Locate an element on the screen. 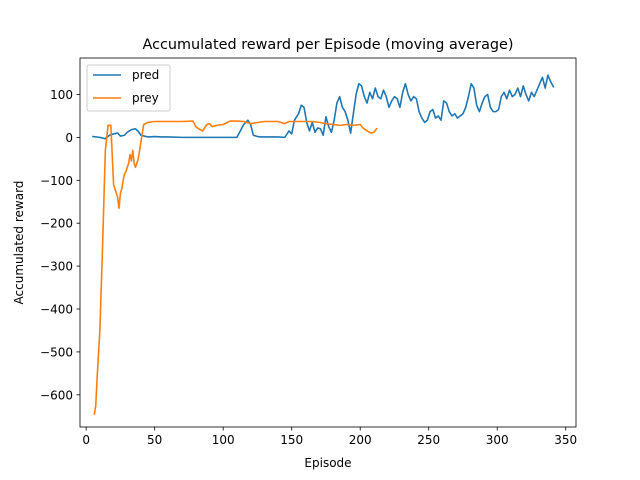 The image size is (640, 480). y-tick-label: −500 is located at coordinates (56, 352).